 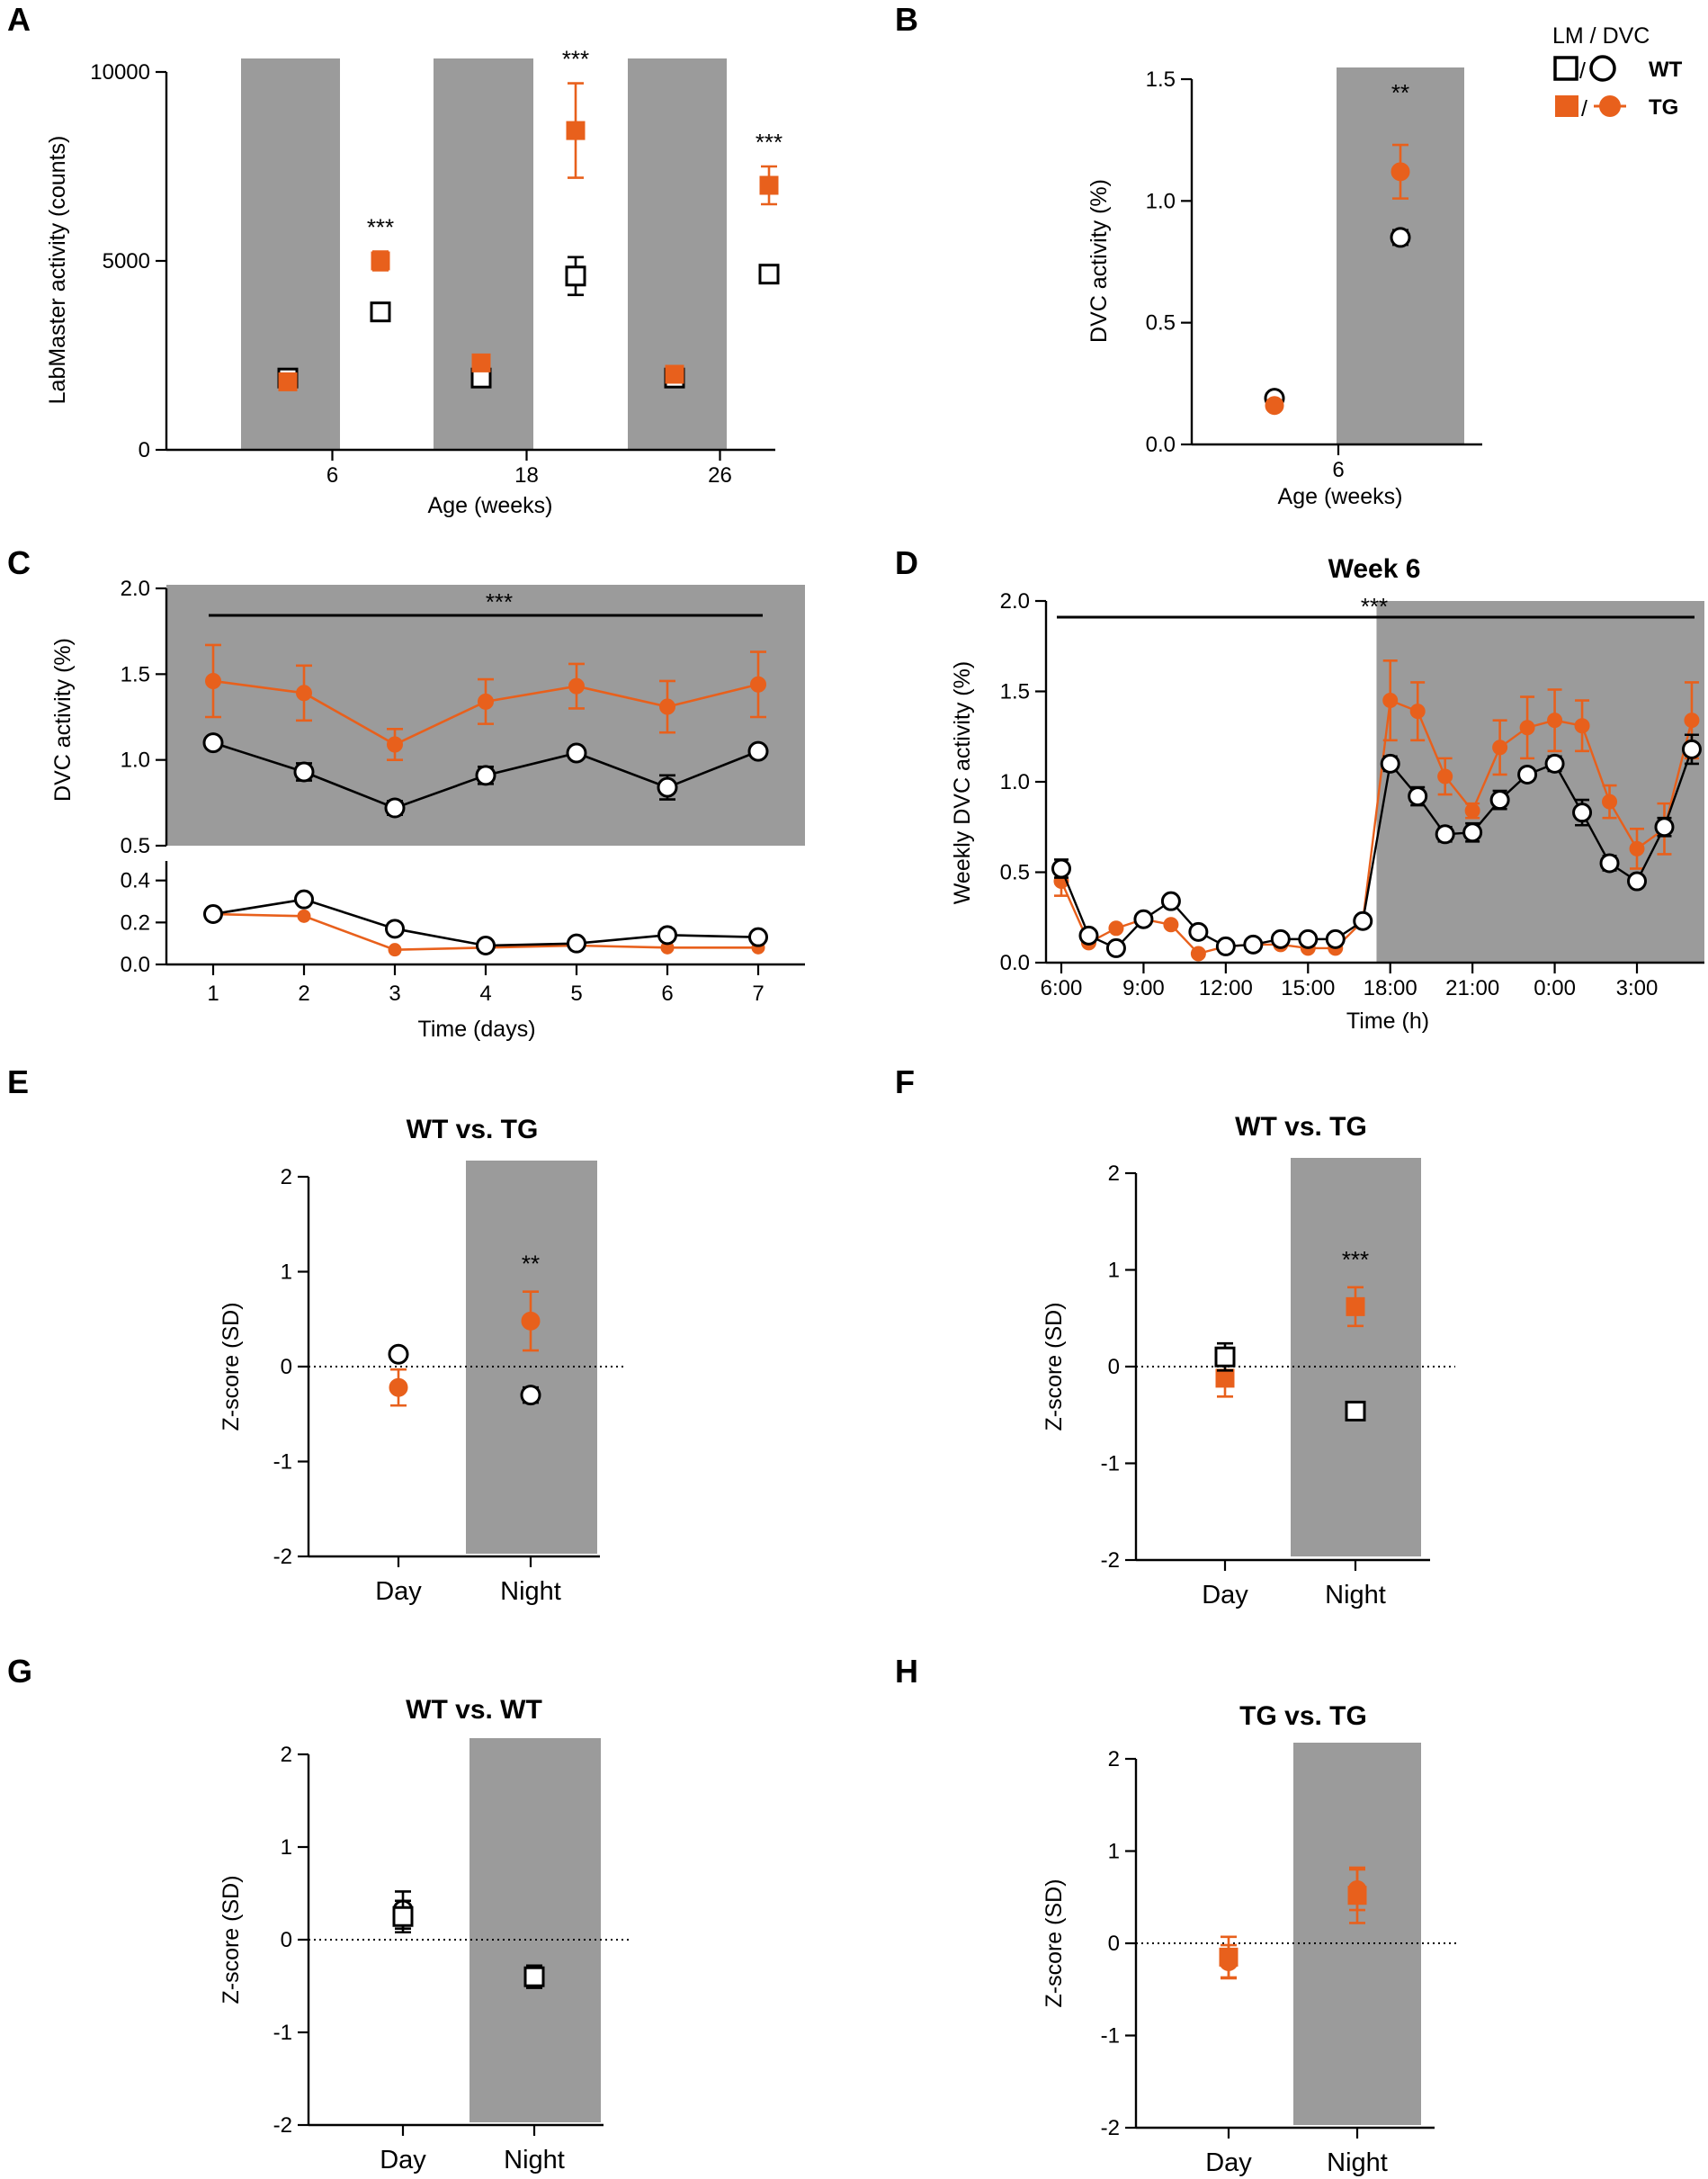 What do you see at coordinates (531, 1357) in the screenshot?
I see `e-night-shade` at bounding box center [531, 1357].